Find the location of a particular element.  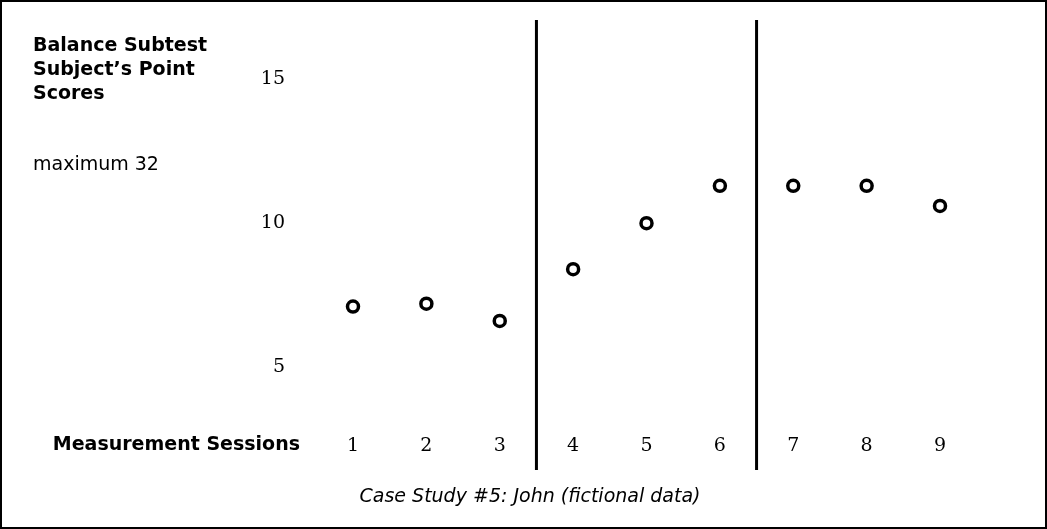

x-axis-title: Measurement Sessions is located at coordinates (176, 442).